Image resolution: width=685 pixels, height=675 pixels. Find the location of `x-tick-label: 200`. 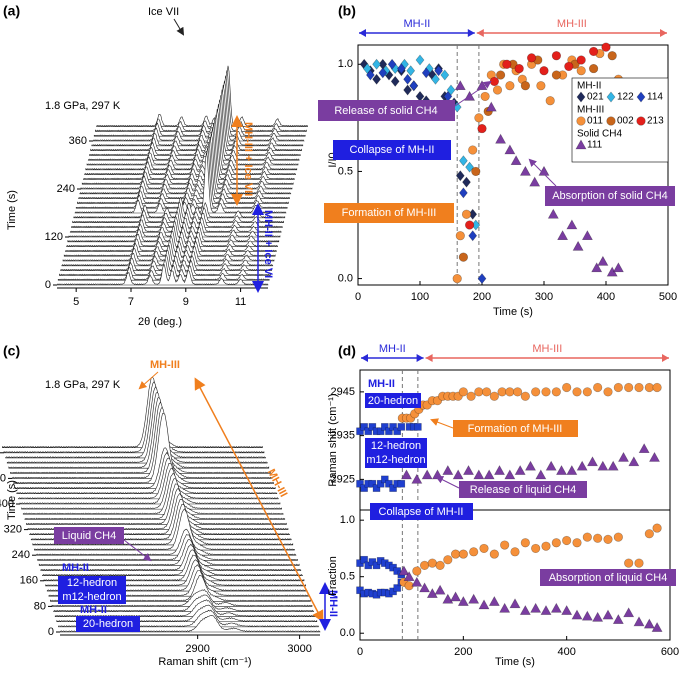

x-tick-label: 200 is located at coordinates (463, 652).